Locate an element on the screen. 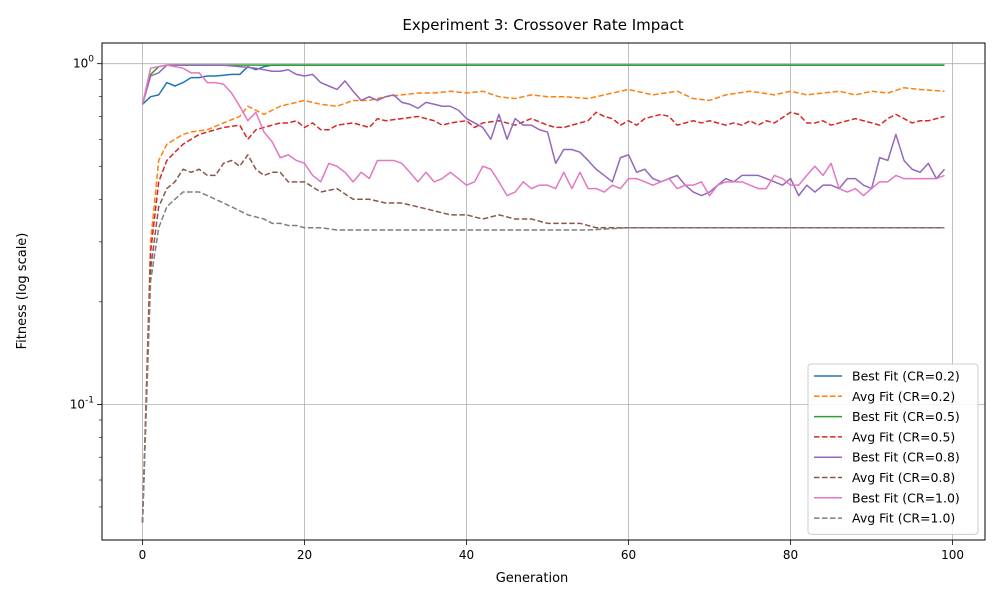 Image resolution: width=1000 pixels, height=600 pixels. chart-title: Experiment 3: Crossover Rate Impact is located at coordinates (542, 25).